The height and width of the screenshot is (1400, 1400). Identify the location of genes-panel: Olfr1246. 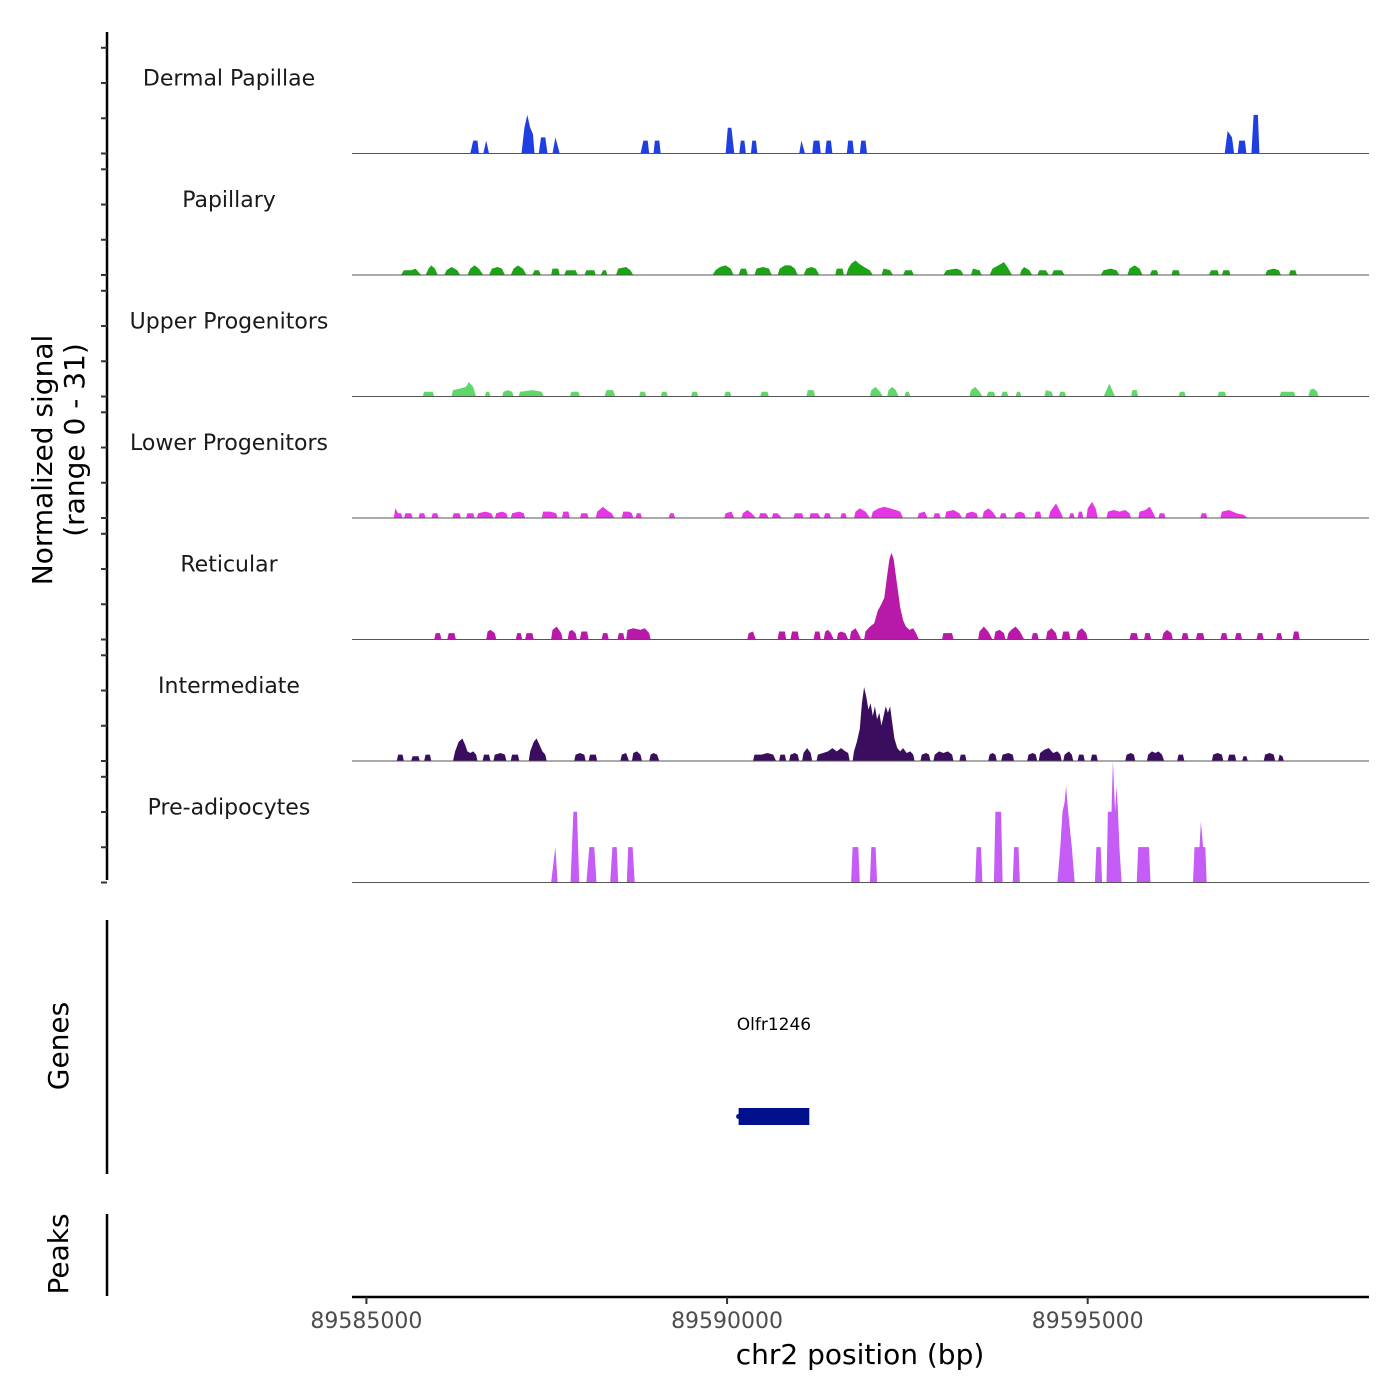
(773, 1070).